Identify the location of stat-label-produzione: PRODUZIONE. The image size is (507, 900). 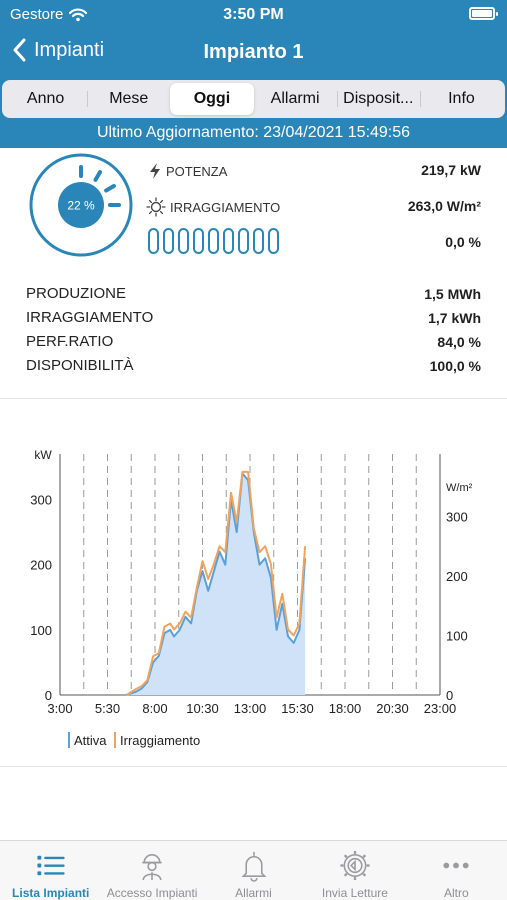
(76, 293).